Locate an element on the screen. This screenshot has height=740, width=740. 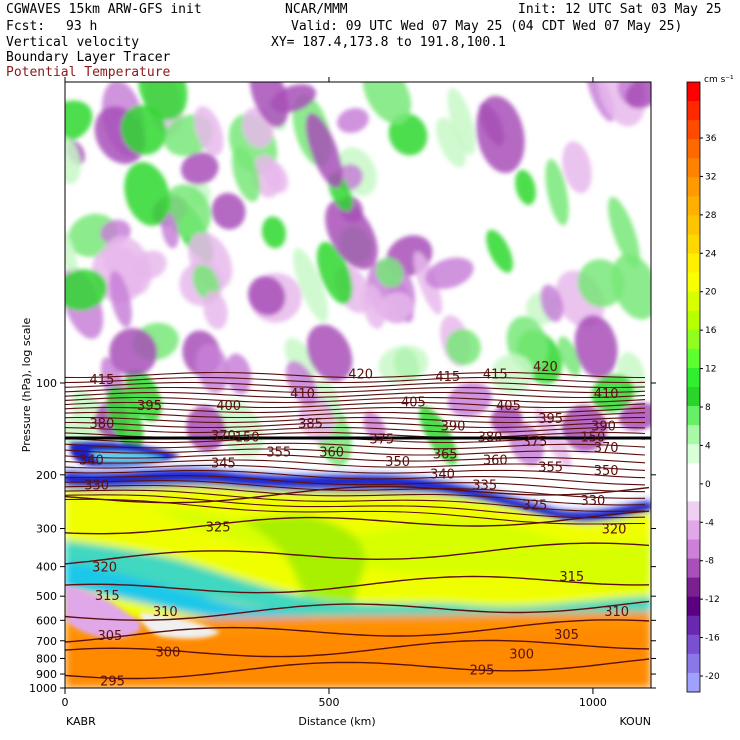
colorbar-tick-label: -8 is located at coordinates (709, 562).